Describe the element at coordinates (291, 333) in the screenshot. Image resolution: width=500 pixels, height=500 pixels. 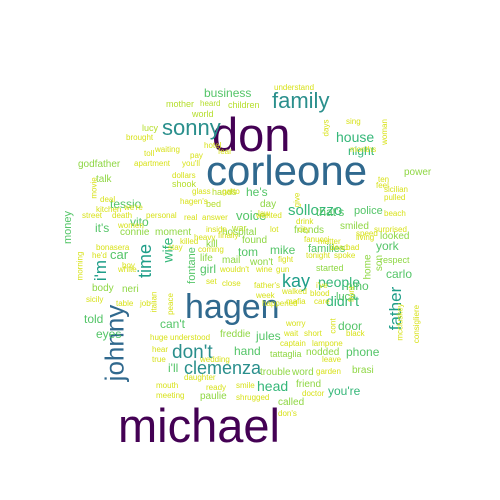
I see `word-wait: wait` at that location.